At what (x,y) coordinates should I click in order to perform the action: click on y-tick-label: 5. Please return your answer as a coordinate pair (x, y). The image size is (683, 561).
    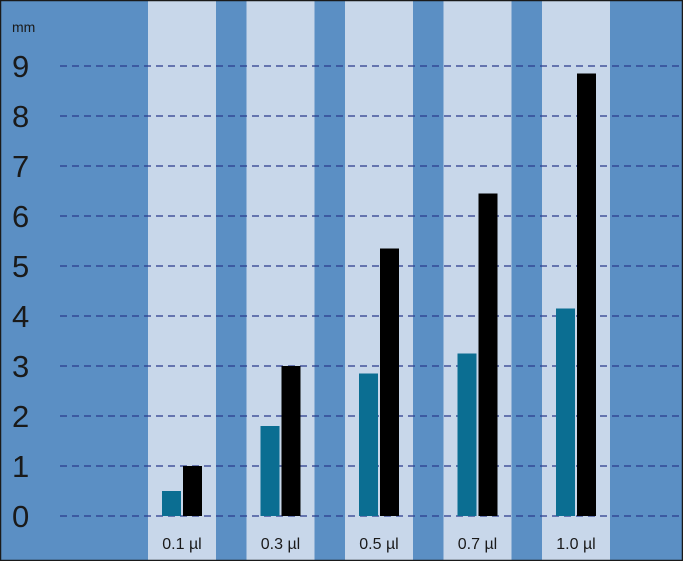
    Looking at the image, I should click on (20, 266).